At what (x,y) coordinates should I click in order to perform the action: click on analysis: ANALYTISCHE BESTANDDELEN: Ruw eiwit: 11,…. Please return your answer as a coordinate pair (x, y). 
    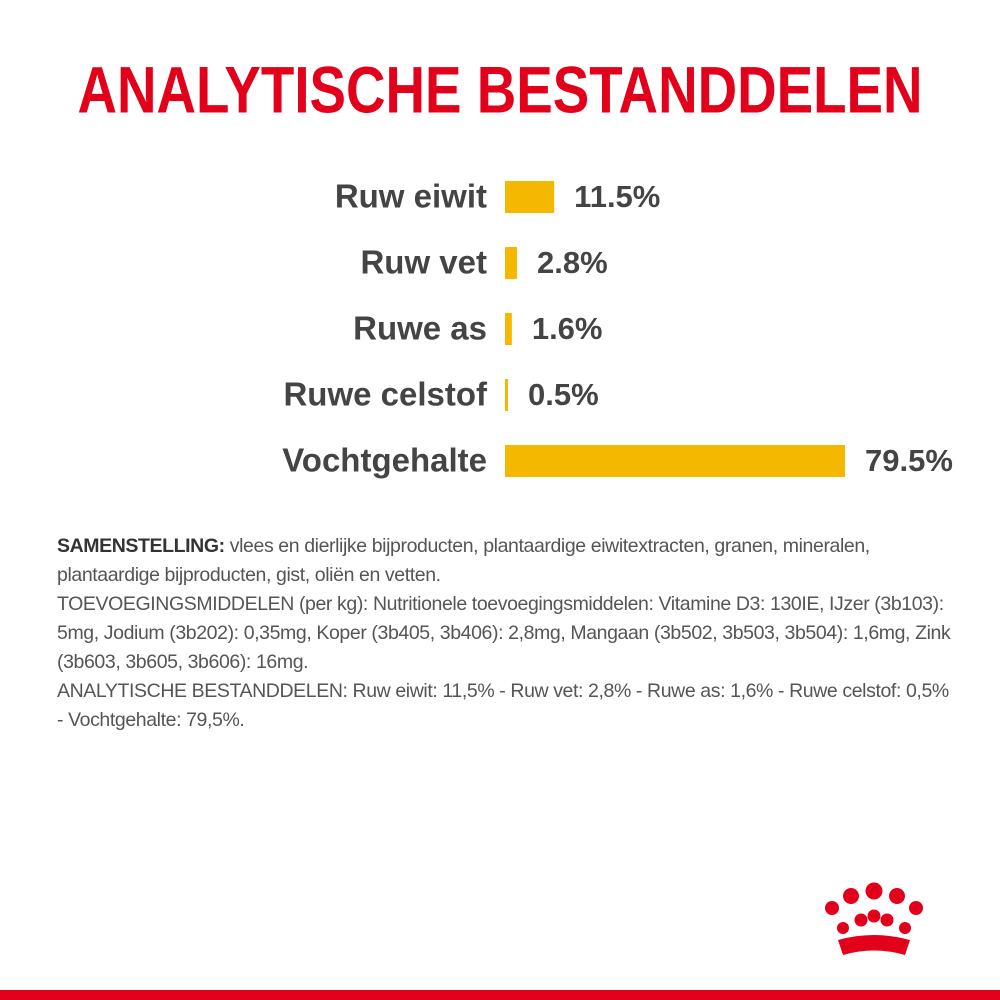
    Looking at the image, I should click on (503, 705).